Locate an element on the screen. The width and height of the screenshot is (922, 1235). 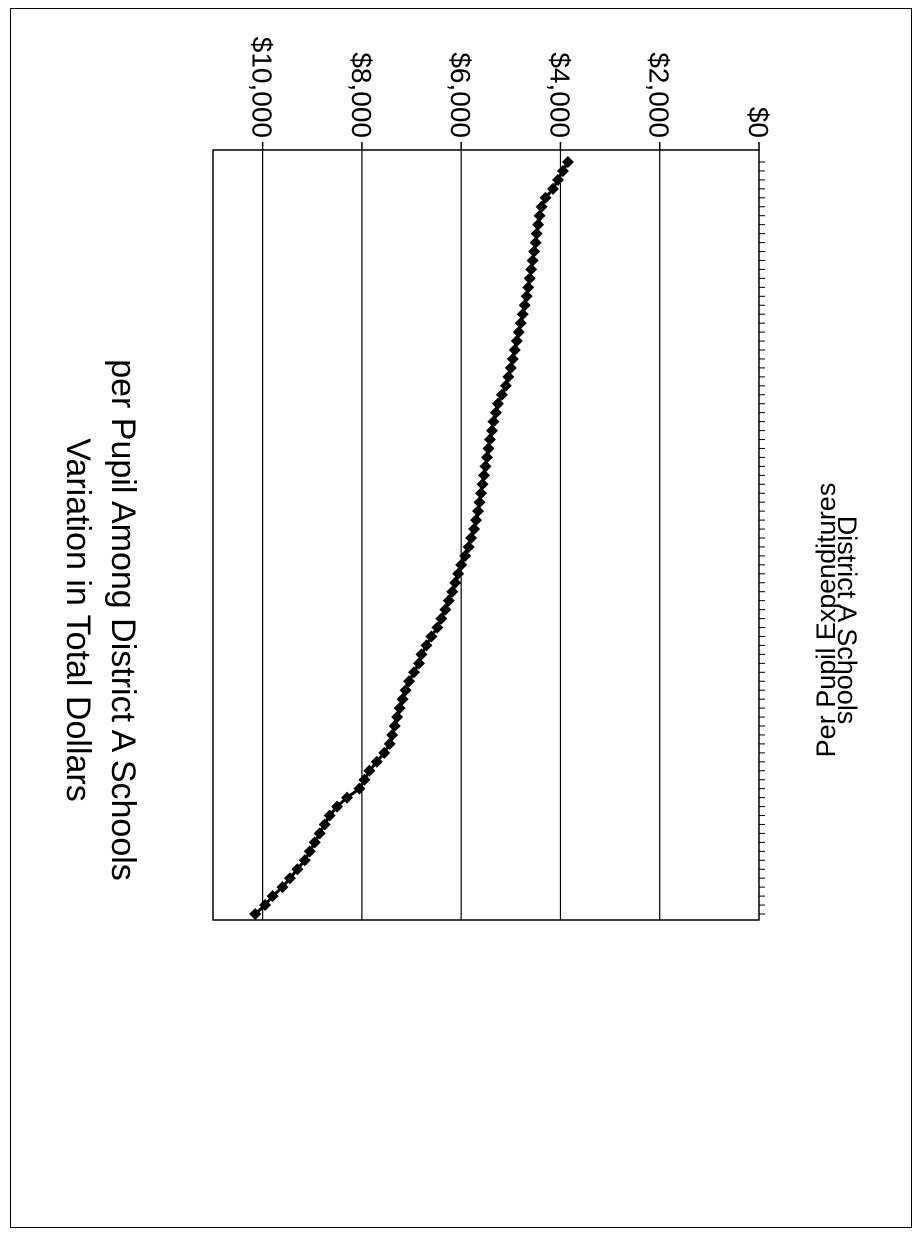
y-tick-label: $6,000 is located at coordinates (460, 95).